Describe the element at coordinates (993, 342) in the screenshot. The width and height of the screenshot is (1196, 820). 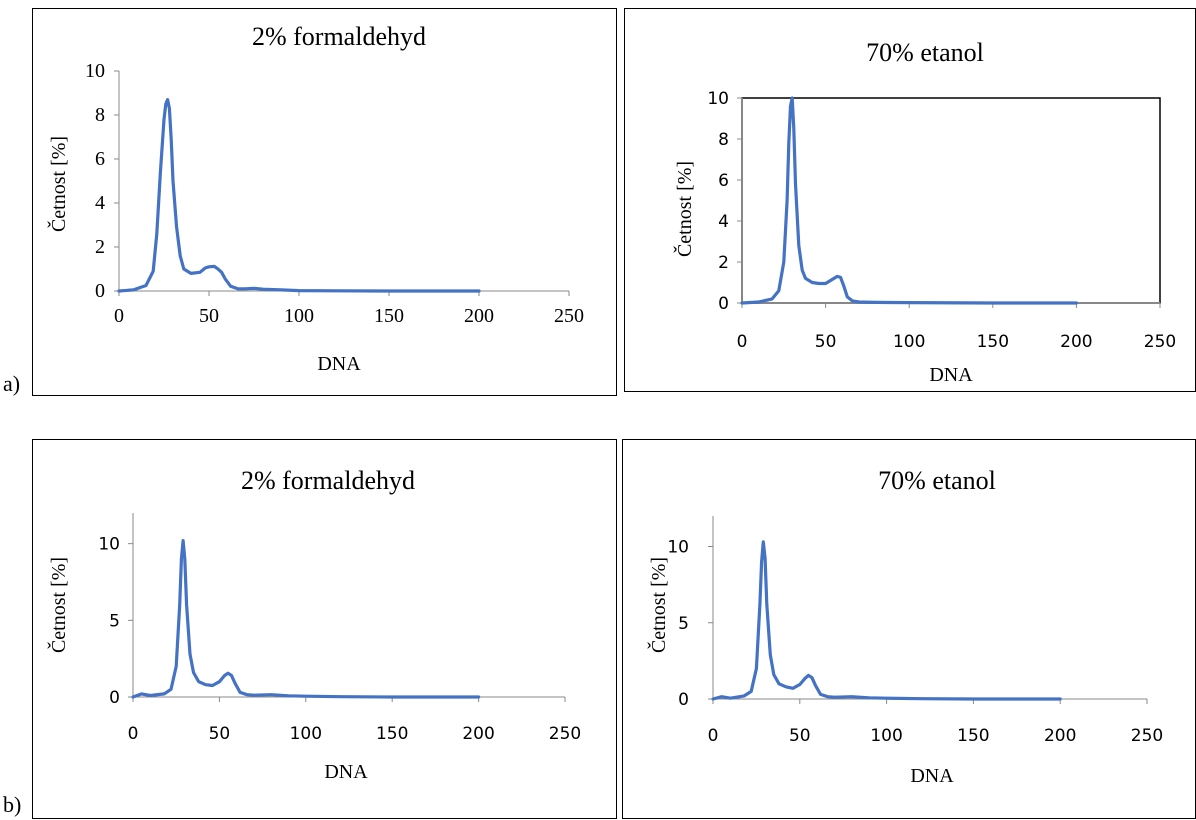
I see `chart-2-x-tick-label: 150` at that location.